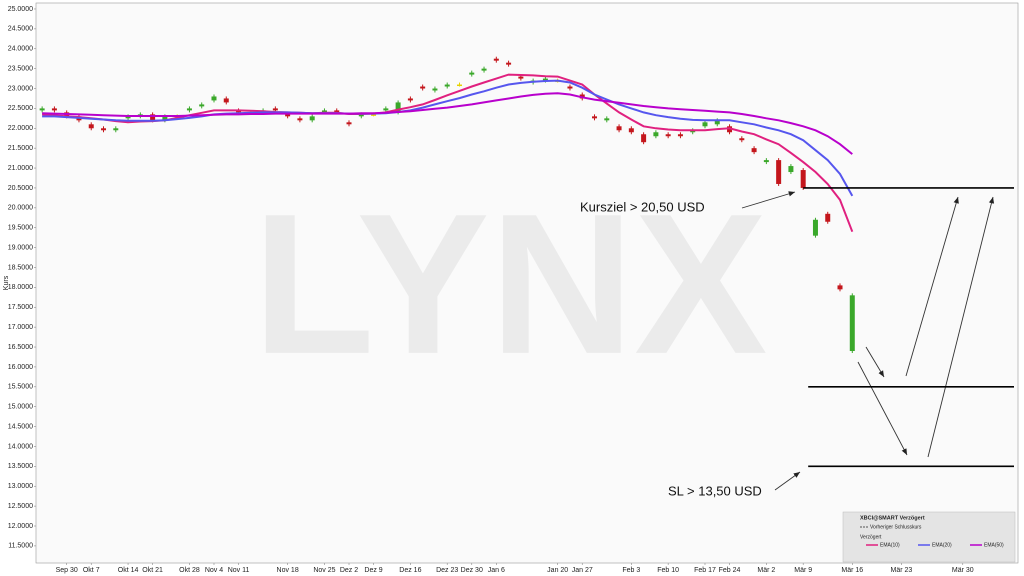 This screenshot has height=576, width=1024. What do you see at coordinates (410, 570) in the screenshot?
I see `x-tick-label: Dez 16` at bounding box center [410, 570].